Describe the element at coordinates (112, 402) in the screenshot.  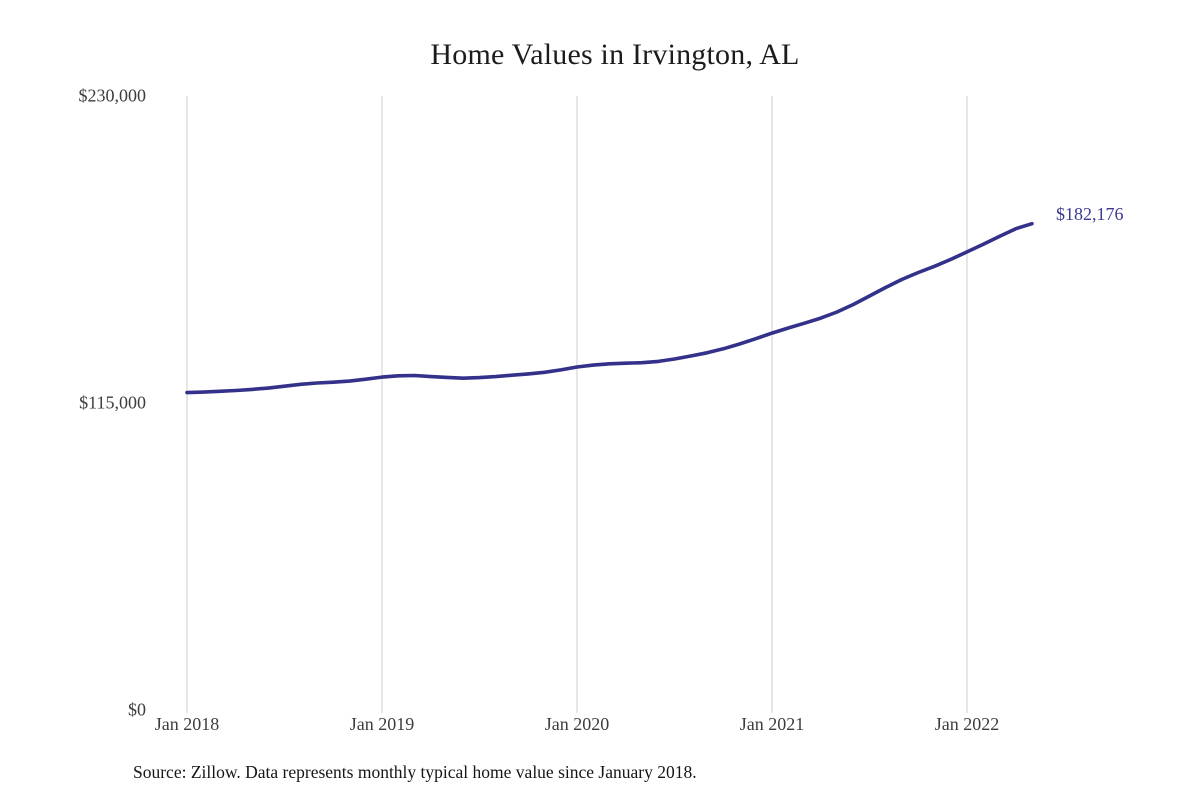
I see `y-tick-label: $115,000` at that location.